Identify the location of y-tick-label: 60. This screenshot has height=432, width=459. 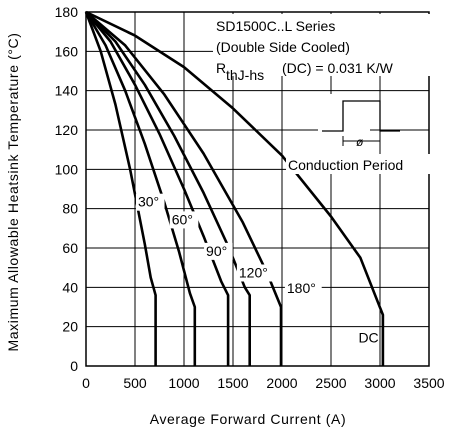
(70, 248).